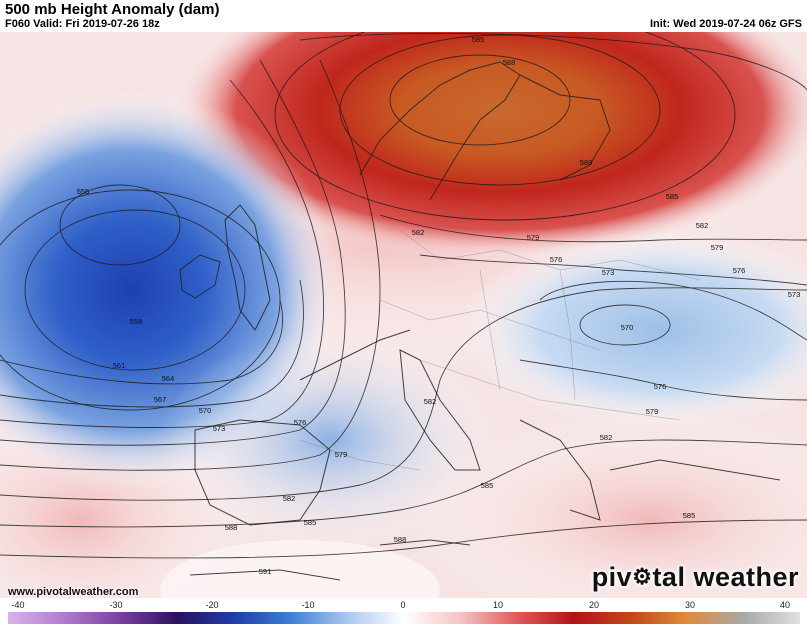 The width and height of the screenshot is (807, 624). What do you see at coordinates (73, 592) in the screenshot?
I see `website-url: www.pivotalweather.com` at bounding box center [73, 592].